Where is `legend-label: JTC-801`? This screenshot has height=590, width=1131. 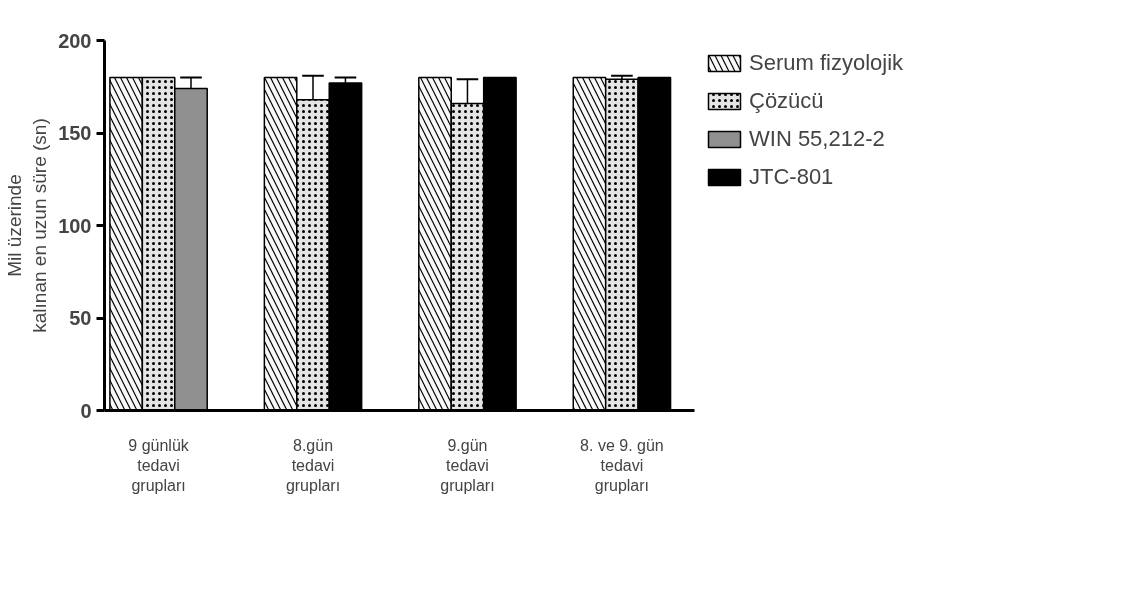 legend-label: JTC-801 is located at coordinates (791, 177).